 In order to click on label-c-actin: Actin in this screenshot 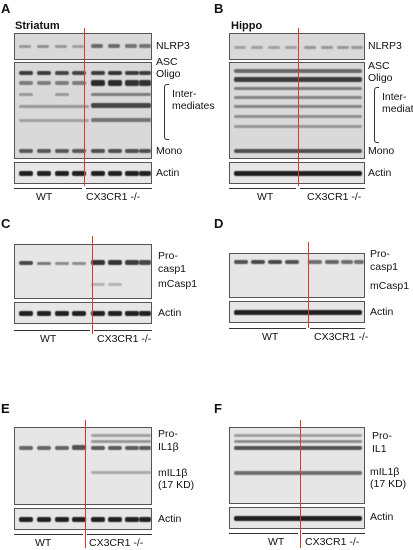, I will do `click(170, 313)`.